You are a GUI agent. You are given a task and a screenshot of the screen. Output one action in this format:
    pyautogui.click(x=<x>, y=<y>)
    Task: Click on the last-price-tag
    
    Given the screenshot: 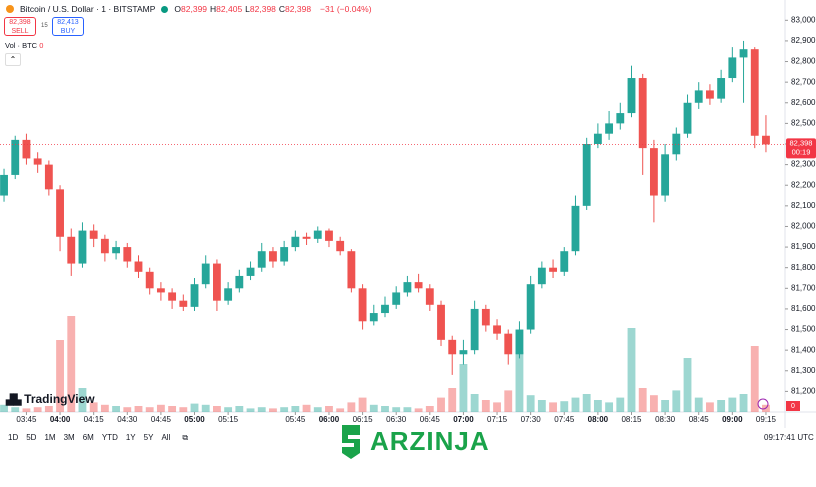 What is the action you would take?
    pyautogui.click(x=801, y=148)
    